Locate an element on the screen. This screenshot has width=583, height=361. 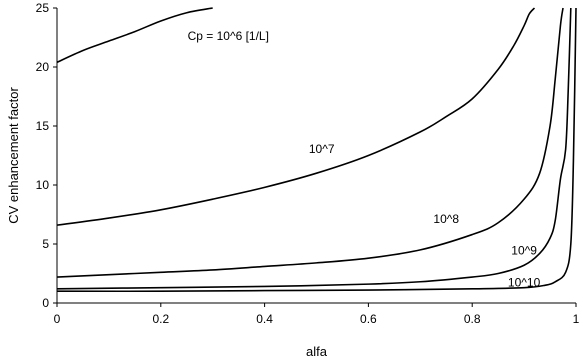
x-axis-title: alfa is located at coordinates (317, 351).